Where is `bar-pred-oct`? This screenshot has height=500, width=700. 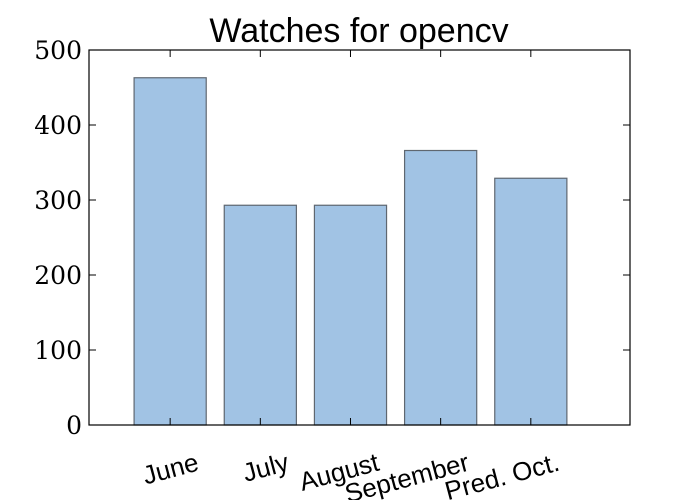 bar-pred-oct is located at coordinates (531, 301).